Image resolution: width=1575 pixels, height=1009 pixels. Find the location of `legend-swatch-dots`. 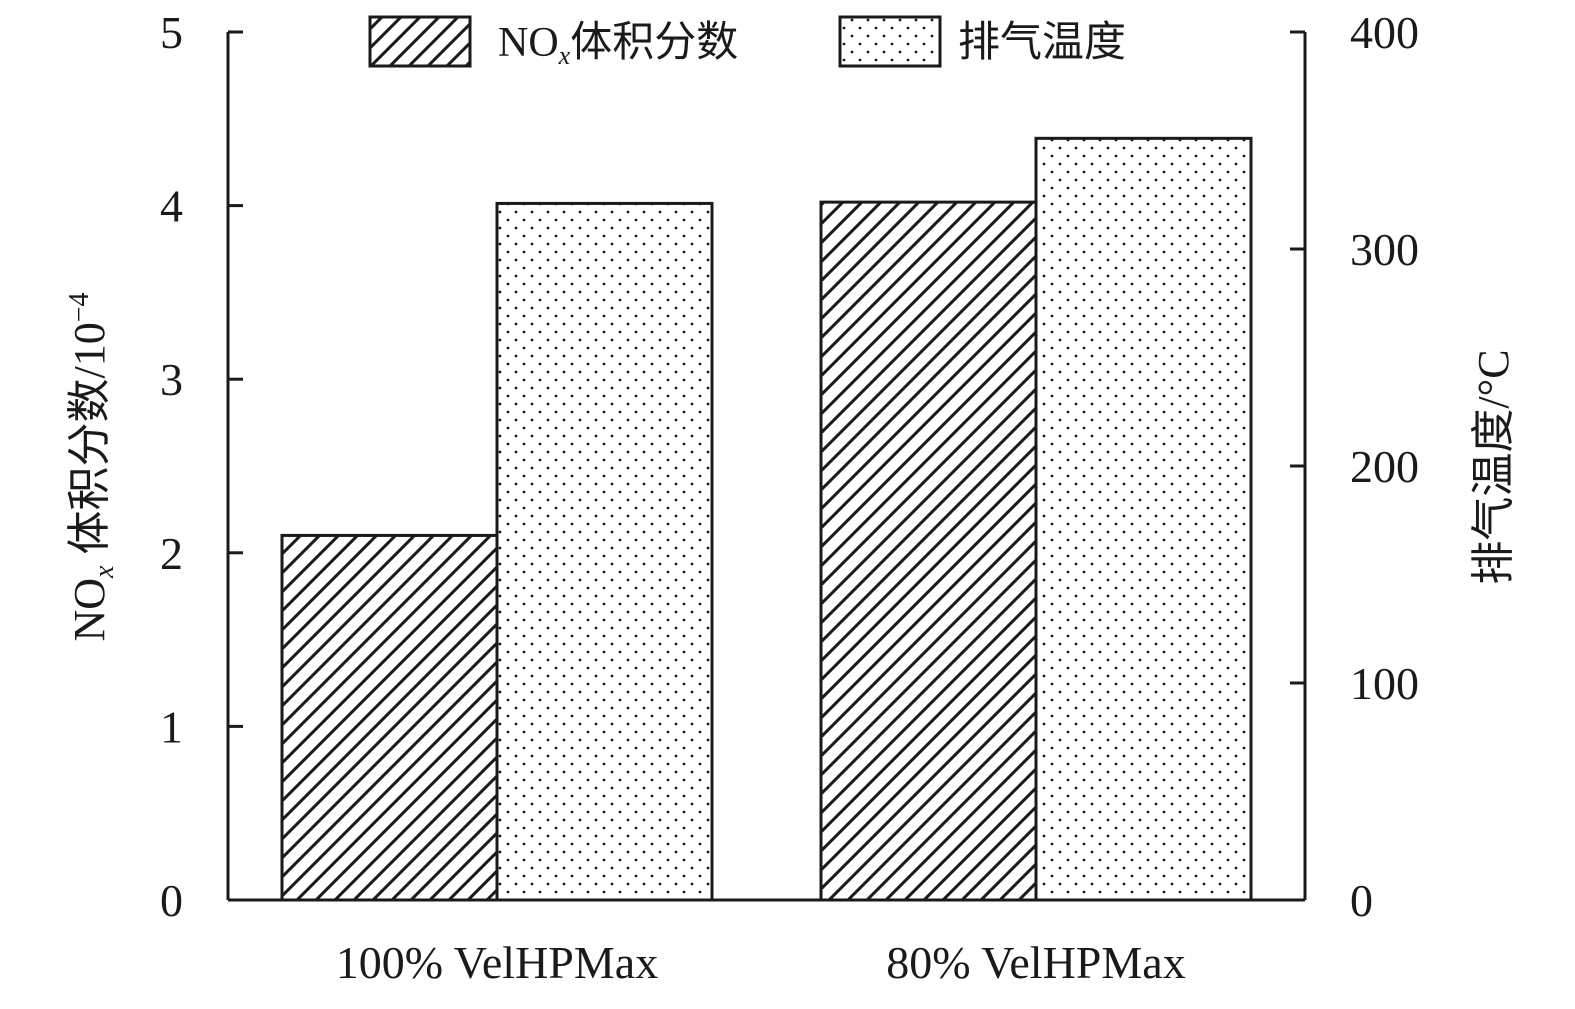

legend-swatch-dots is located at coordinates (890, 41).